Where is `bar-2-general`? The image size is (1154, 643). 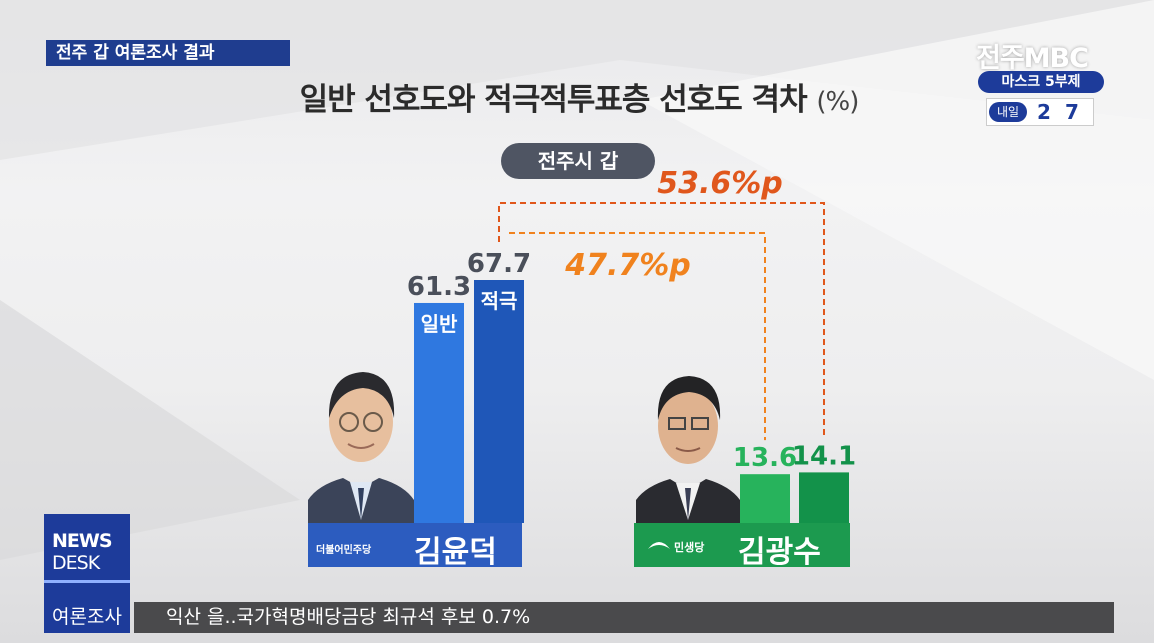 bar-2-general is located at coordinates (765, 498).